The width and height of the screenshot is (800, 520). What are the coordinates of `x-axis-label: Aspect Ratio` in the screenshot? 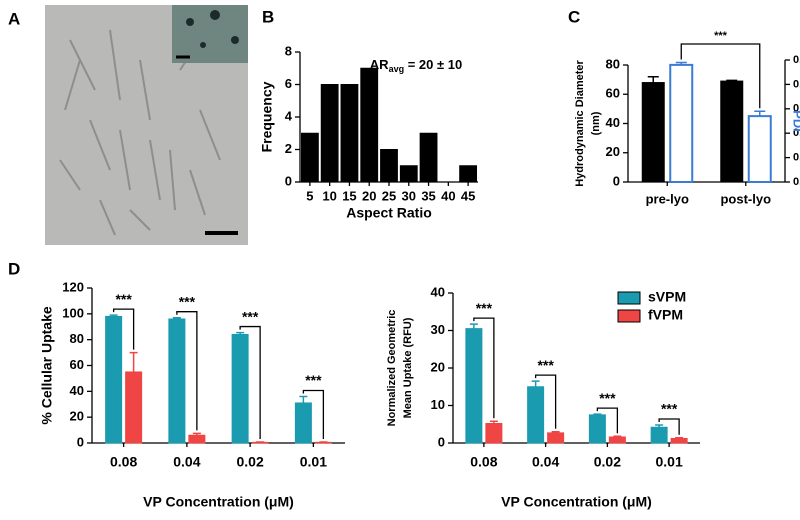 It's located at (389, 213).